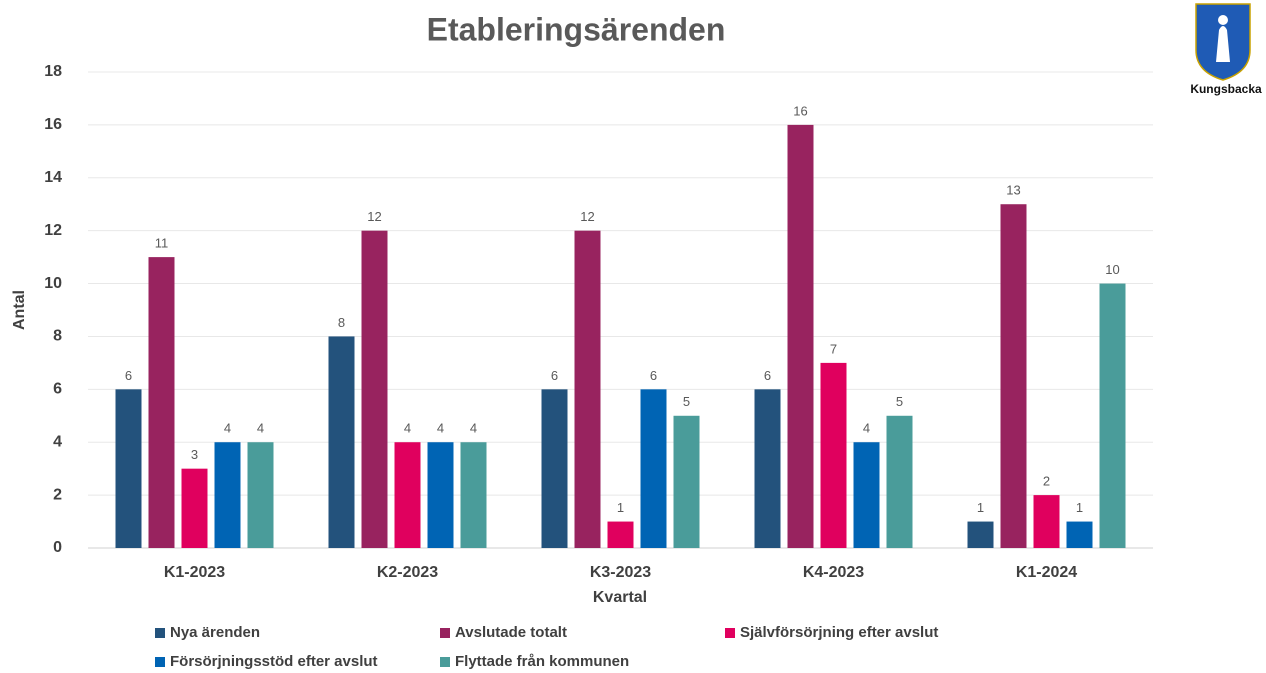 Image resolution: width=1266 pixels, height=673 pixels. What do you see at coordinates (1112, 269) in the screenshot?
I see `data-label: 10` at bounding box center [1112, 269].